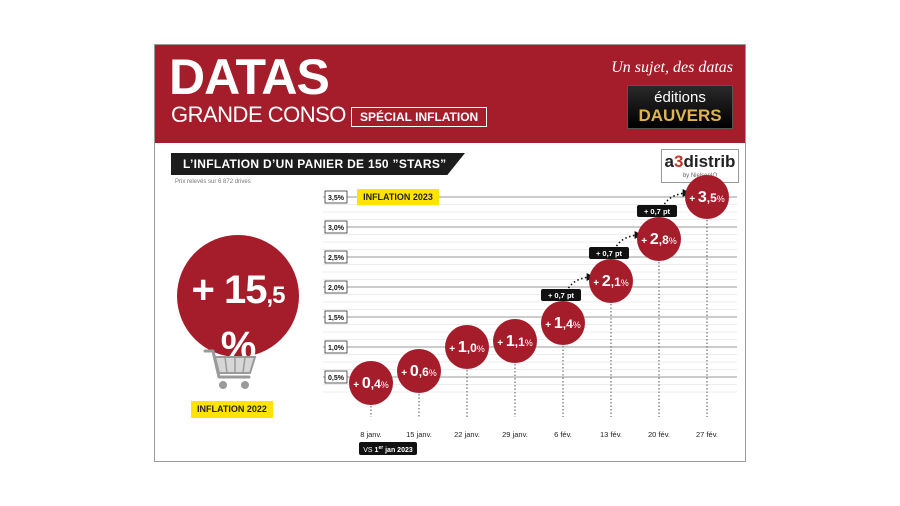  I want to click on chart-title: INFLATION 2023, so click(398, 197).